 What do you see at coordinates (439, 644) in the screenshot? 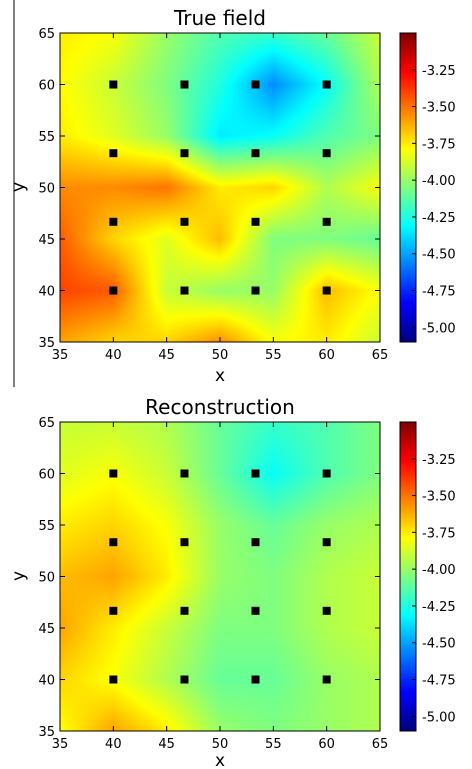
I see `colorbar-tick-label: -4.50` at bounding box center [439, 644].